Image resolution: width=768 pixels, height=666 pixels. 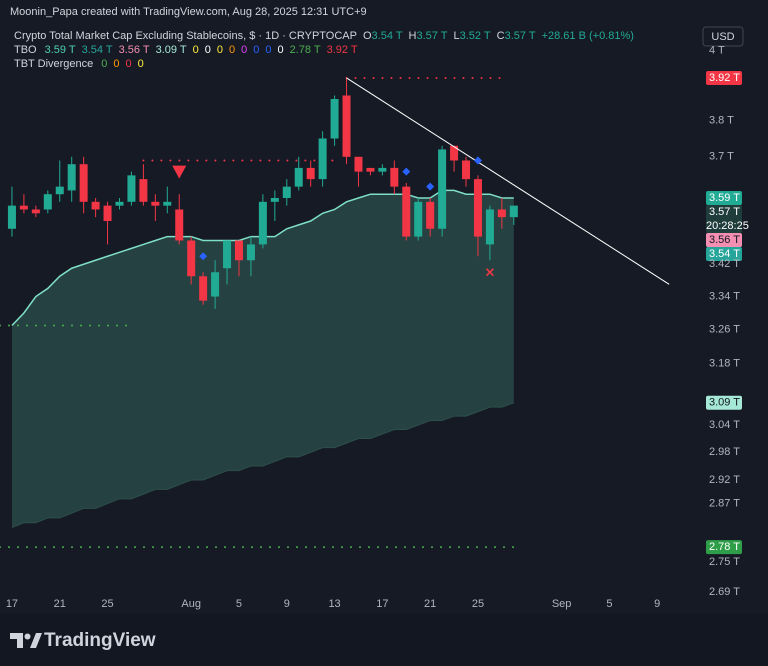 I want to click on y-tick-label: 3.04 T, so click(x=724, y=425).